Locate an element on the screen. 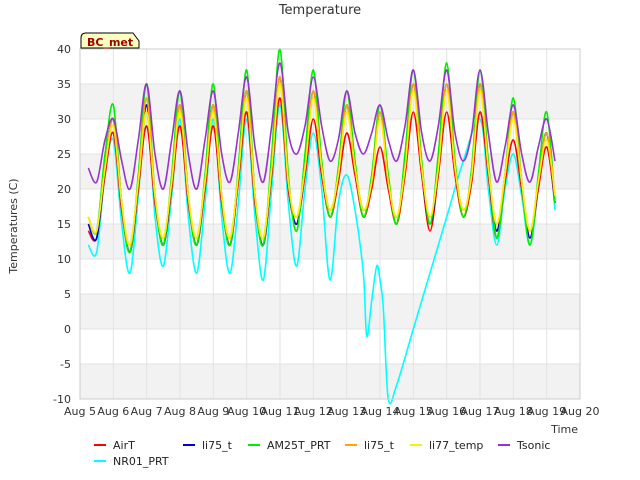 This screenshot has height=480, width=640. y-tick-label: 20 is located at coordinates (64, 189).